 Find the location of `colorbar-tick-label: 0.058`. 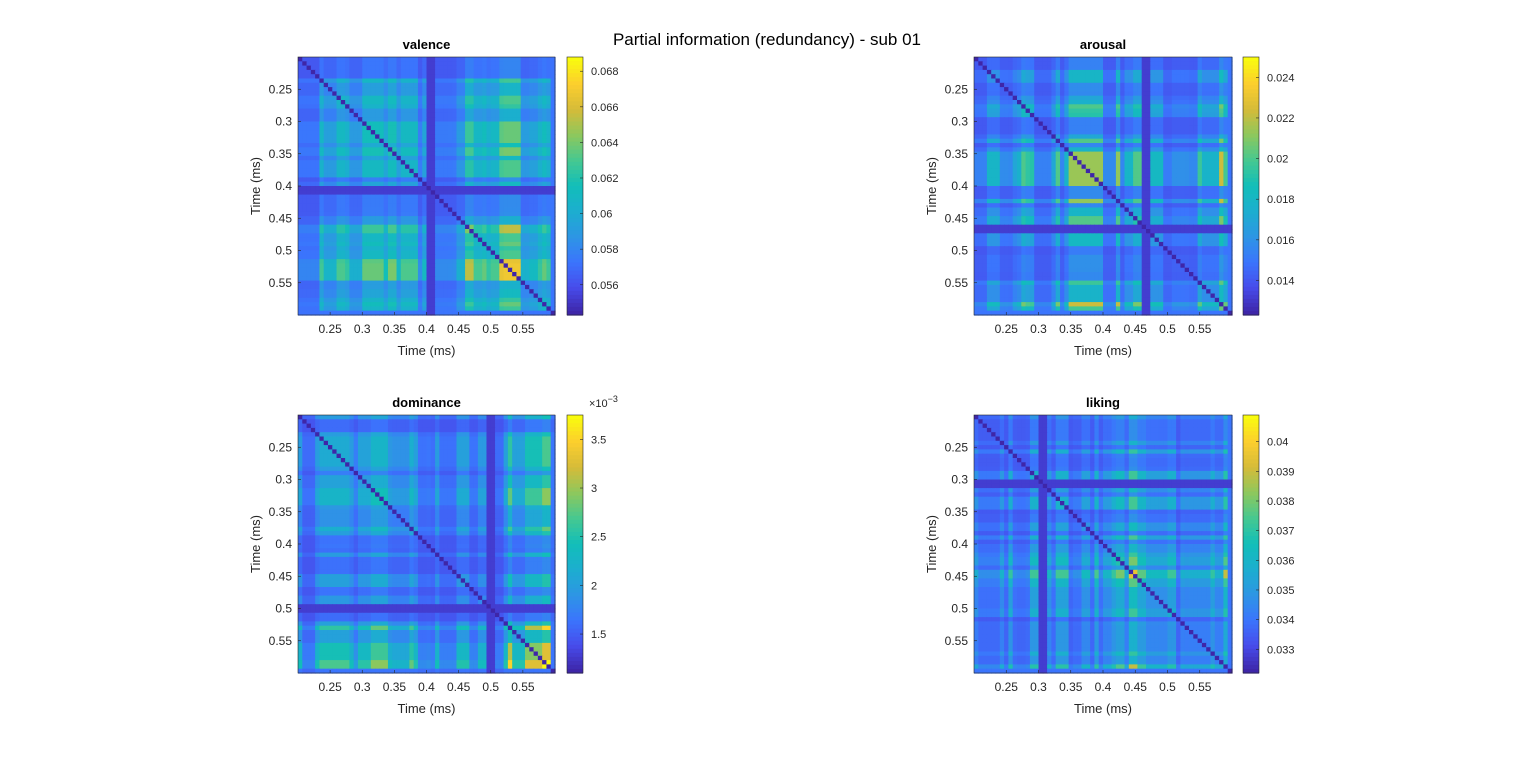

colorbar-tick-label: 0.058 is located at coordinates (605, 250).